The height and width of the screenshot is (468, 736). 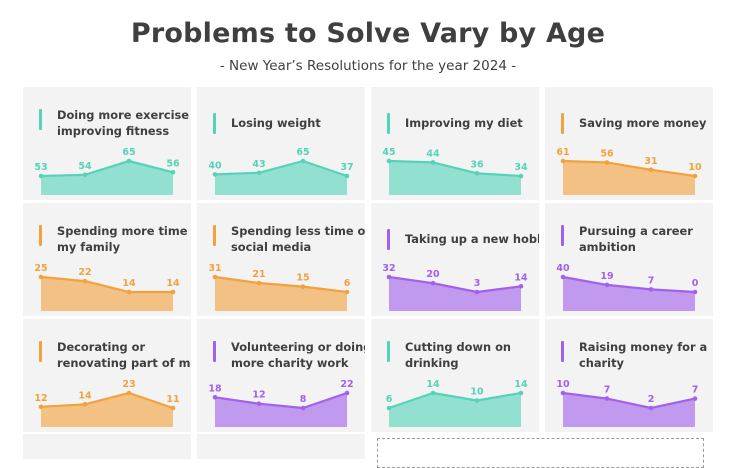 What do you see at coordinates (562, 152) in the screenshot?
I see `data-label: 61` at bounding box center [562, 152].